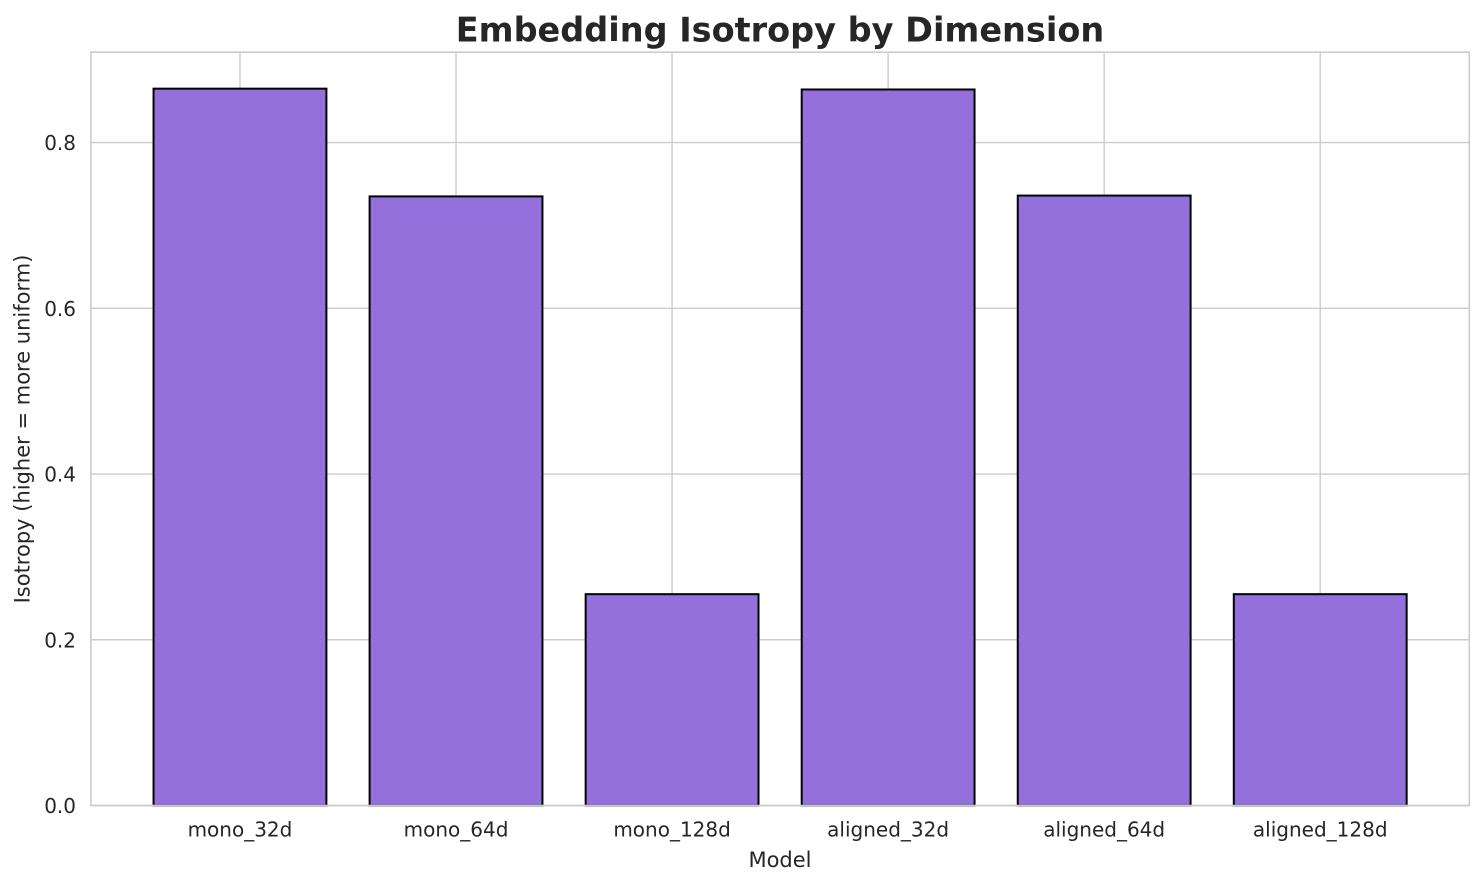 Image resolution: width=1484 pixels, height=885 pixels. I want to click on bar-aligned_128d, so click(1320, 700).